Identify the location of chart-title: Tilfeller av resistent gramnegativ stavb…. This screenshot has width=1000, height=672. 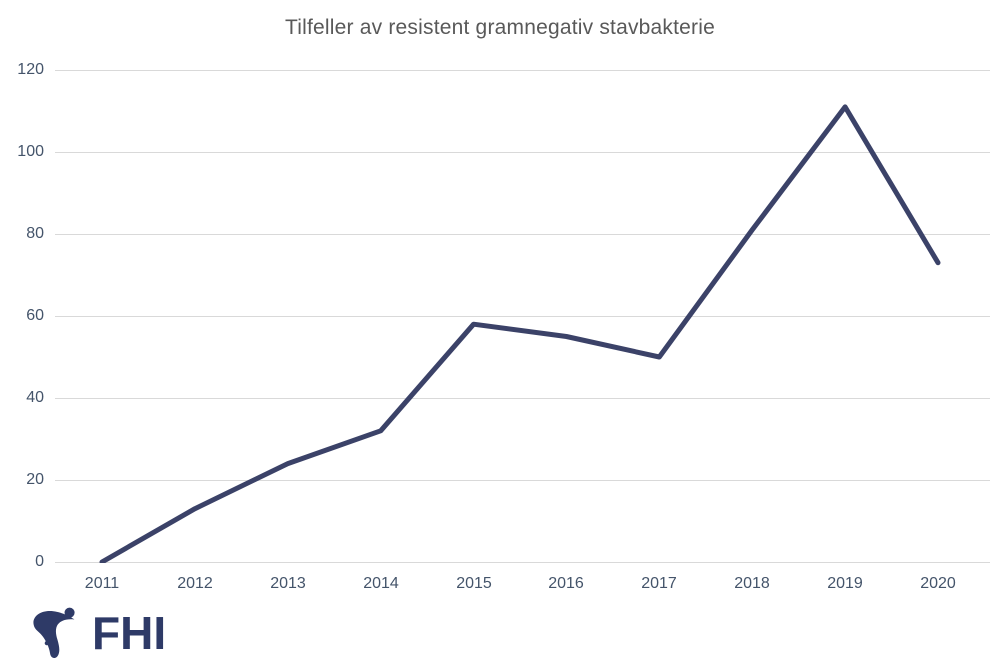
(500, 27).